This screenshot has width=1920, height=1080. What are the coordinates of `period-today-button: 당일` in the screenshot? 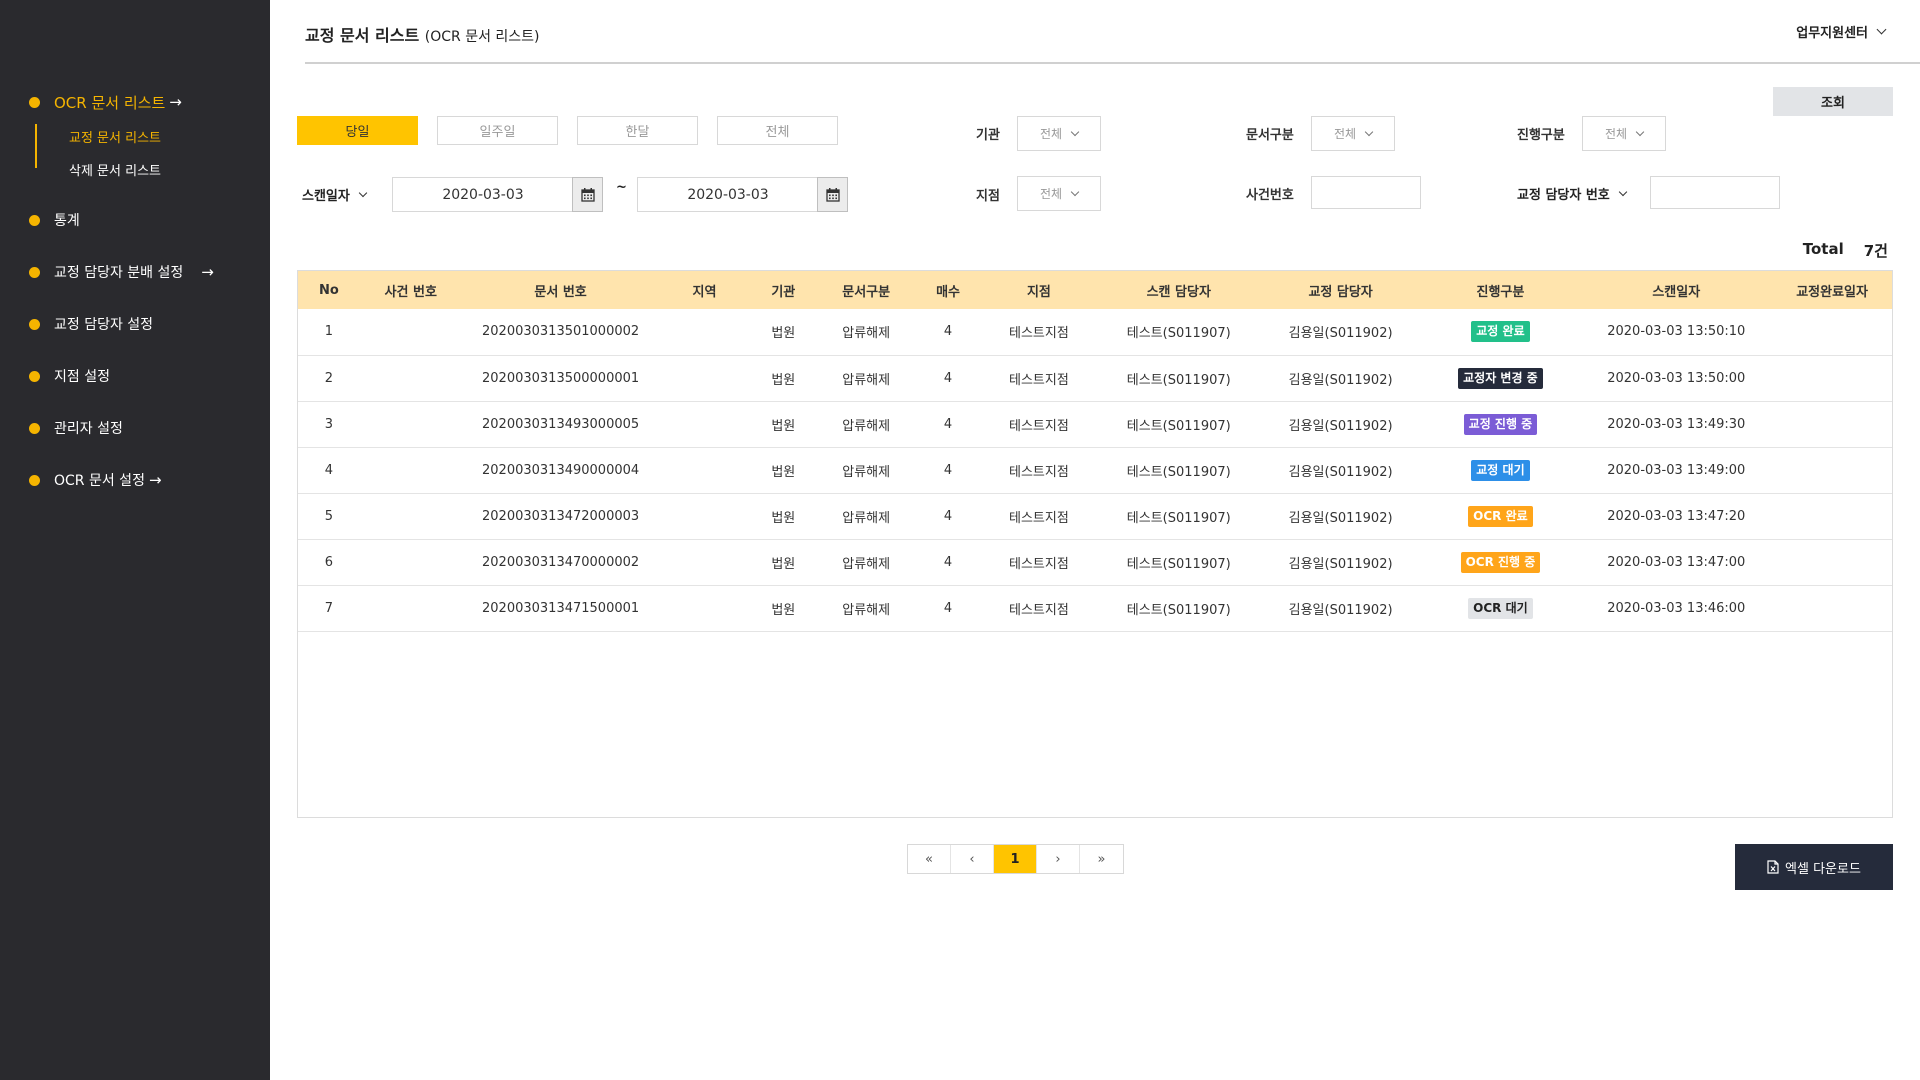 It's located at (357, 130).